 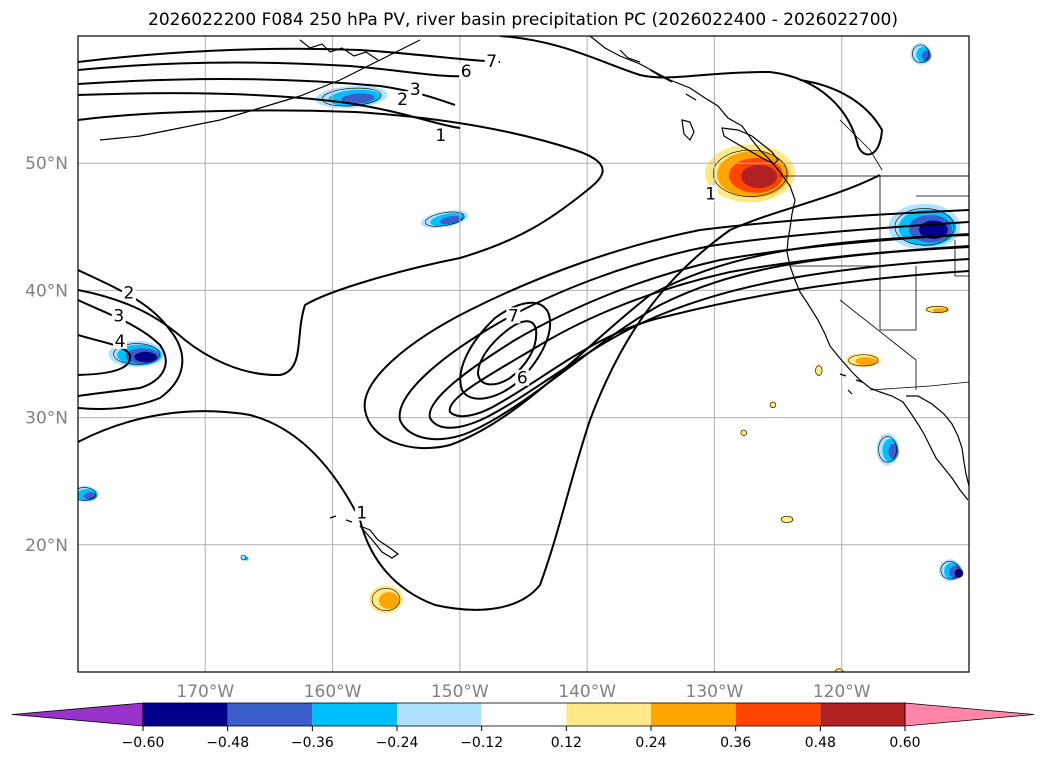 I want to click on lat-tick-label: 20°N, so click(x=46, y=546).